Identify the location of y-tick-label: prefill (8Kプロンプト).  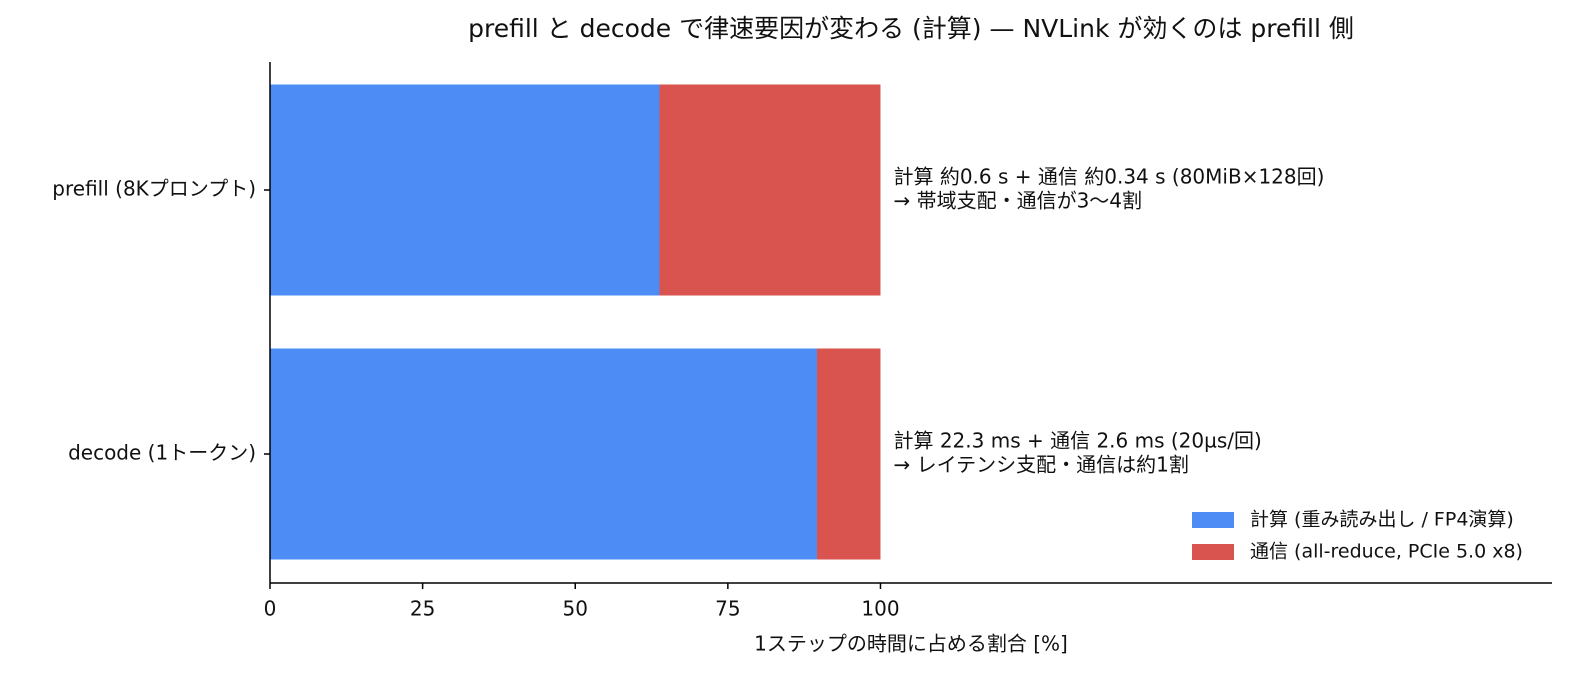
(154, 189).